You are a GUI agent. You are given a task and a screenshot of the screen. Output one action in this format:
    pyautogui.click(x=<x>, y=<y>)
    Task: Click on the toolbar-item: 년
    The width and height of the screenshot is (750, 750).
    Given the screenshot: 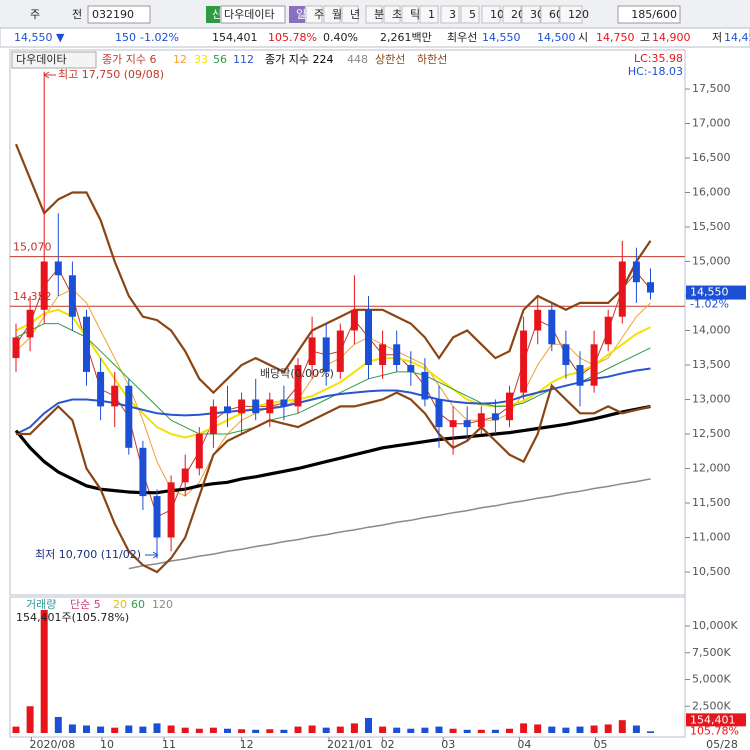 What is the action you would take?
    pyautogui.click(x=355, y=14)
    